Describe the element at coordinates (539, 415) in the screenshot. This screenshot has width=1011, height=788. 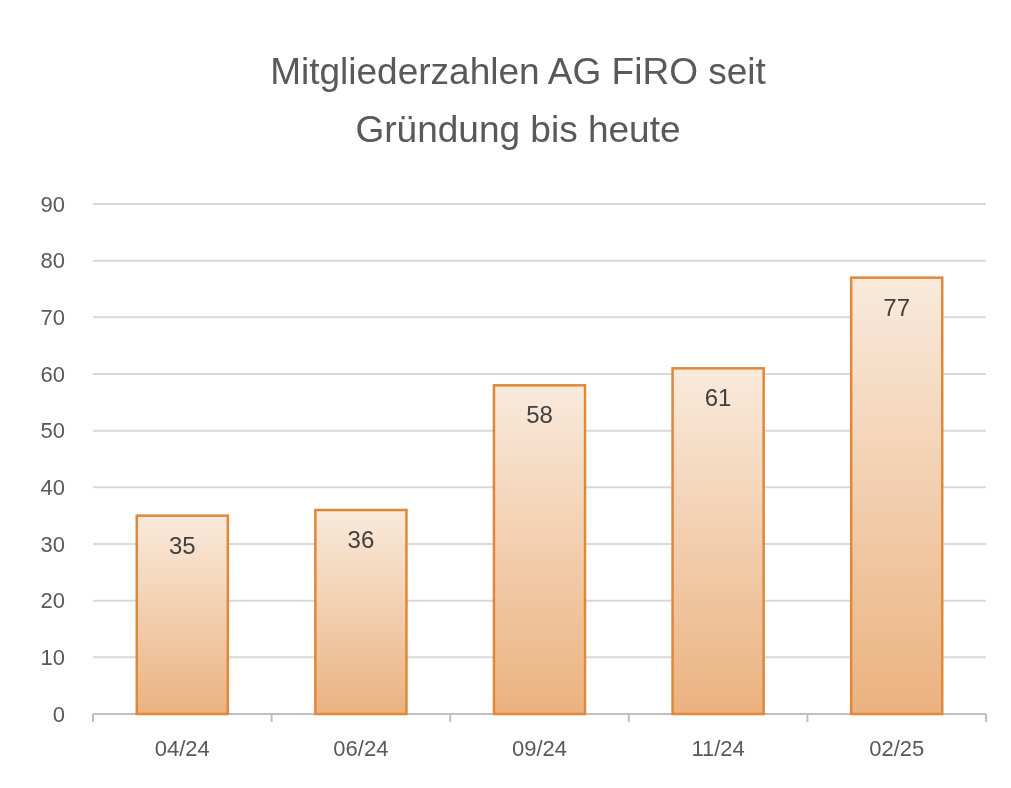
I see `data-label: 58` at that location.